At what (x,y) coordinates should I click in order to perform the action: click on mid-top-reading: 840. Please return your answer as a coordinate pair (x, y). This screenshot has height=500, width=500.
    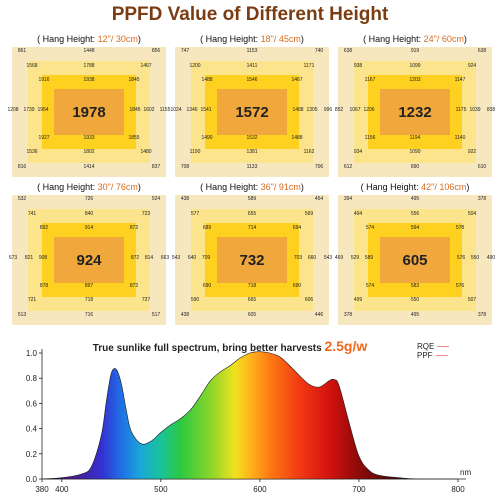
    Looking at the image, I should click on (89, 214).